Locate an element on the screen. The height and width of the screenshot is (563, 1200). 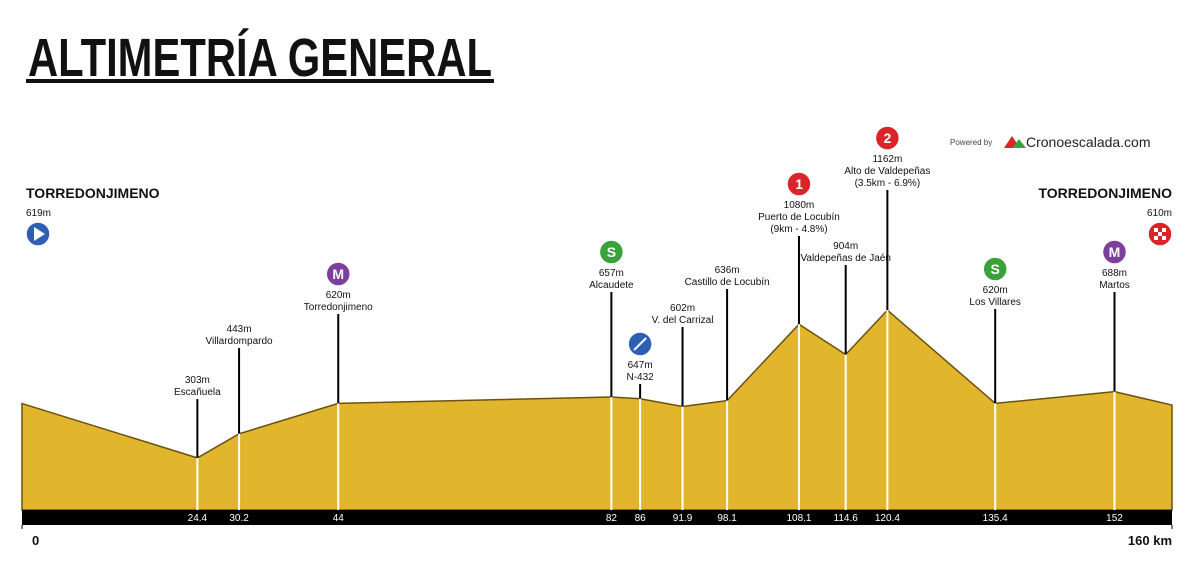
waypoint-name: Castillo de Locubín is located at coordinates (727, 282).